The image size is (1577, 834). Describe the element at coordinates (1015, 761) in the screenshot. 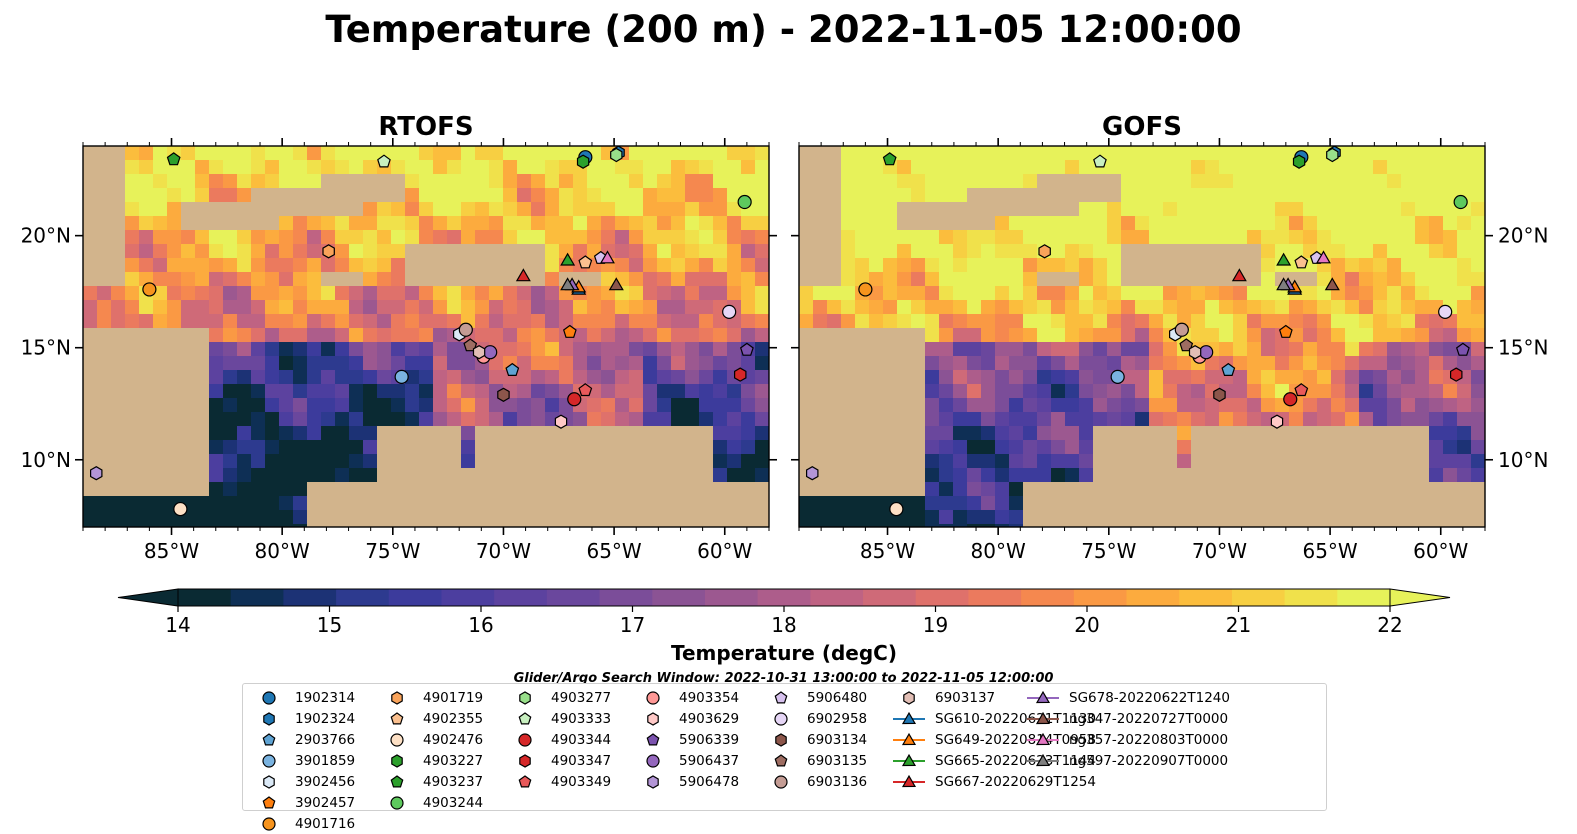

I see `legend-label: SG665-20220623T1144` at that location.